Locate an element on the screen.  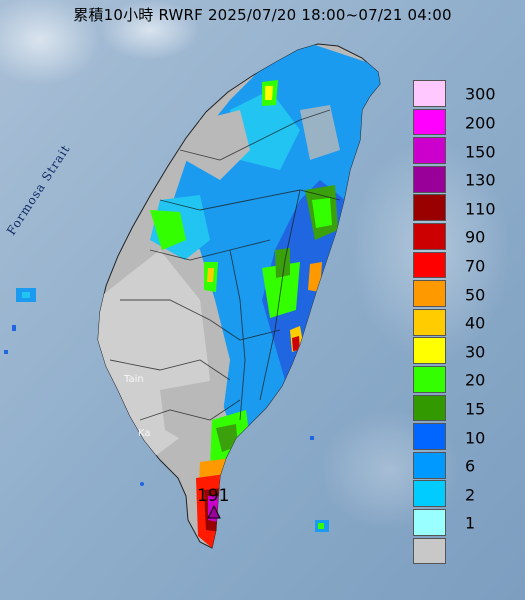
legend-label: 200 is located at coordinates (480, 123).